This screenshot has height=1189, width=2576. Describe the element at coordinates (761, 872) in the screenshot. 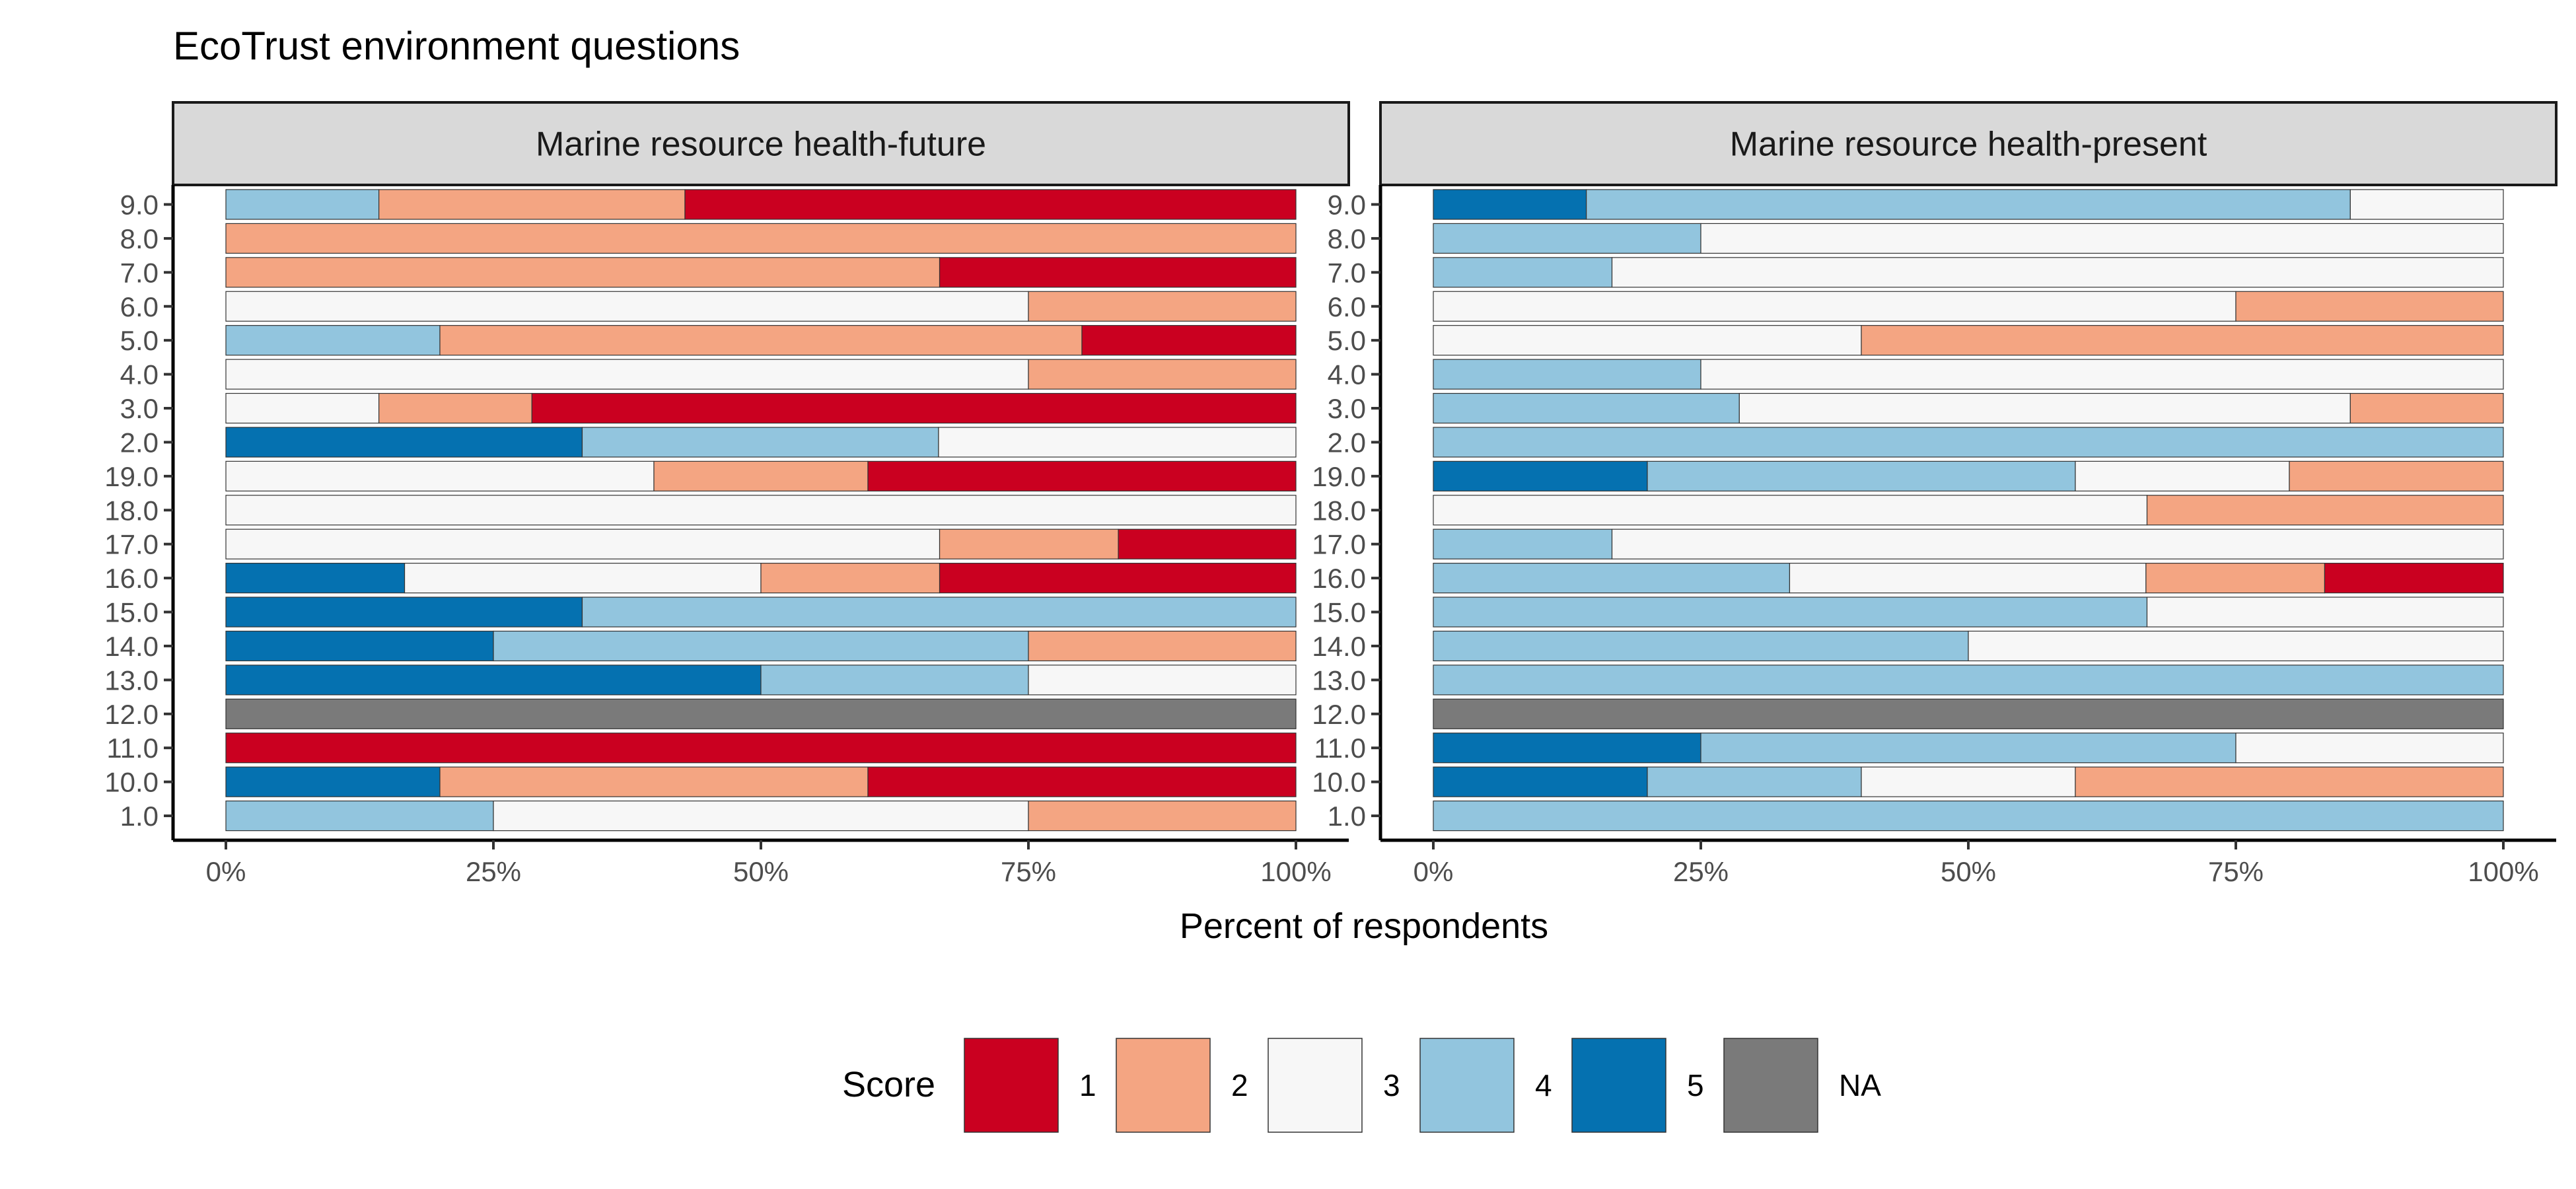

I see `x-tick-label: 50%` at that location.